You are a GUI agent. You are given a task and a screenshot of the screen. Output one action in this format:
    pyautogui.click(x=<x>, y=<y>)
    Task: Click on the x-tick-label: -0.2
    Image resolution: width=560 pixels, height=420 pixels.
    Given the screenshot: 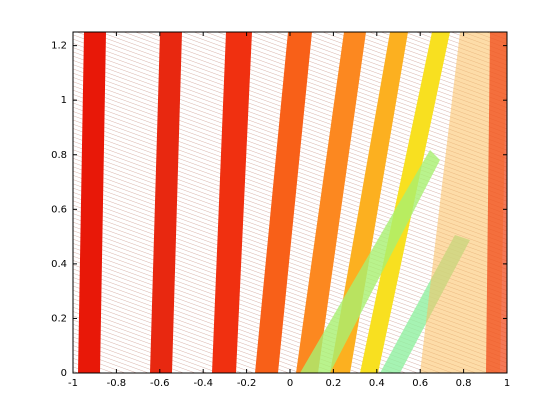 What is the action you would take?
    pyautogui.click(x=247, y=383)
    